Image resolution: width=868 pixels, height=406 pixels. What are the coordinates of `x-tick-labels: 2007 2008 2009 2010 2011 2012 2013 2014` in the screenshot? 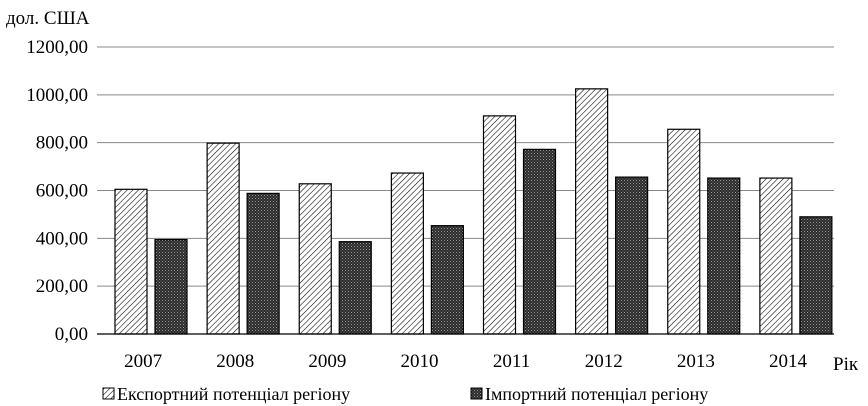 It's located at (465, 361).